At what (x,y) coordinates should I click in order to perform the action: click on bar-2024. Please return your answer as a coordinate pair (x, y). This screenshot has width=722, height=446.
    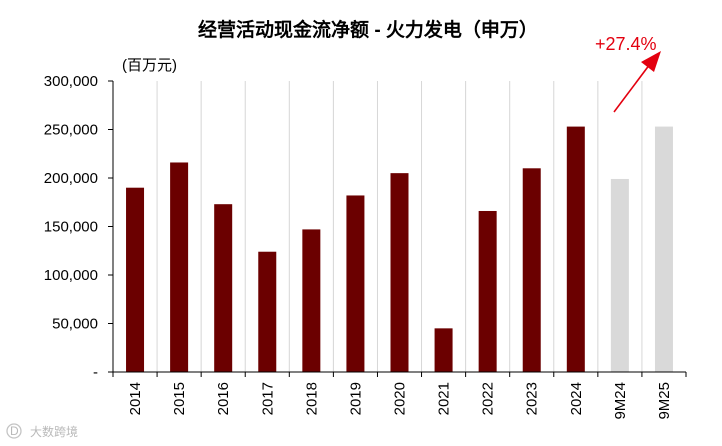
    Looking at the image, I should click on (575, 249).